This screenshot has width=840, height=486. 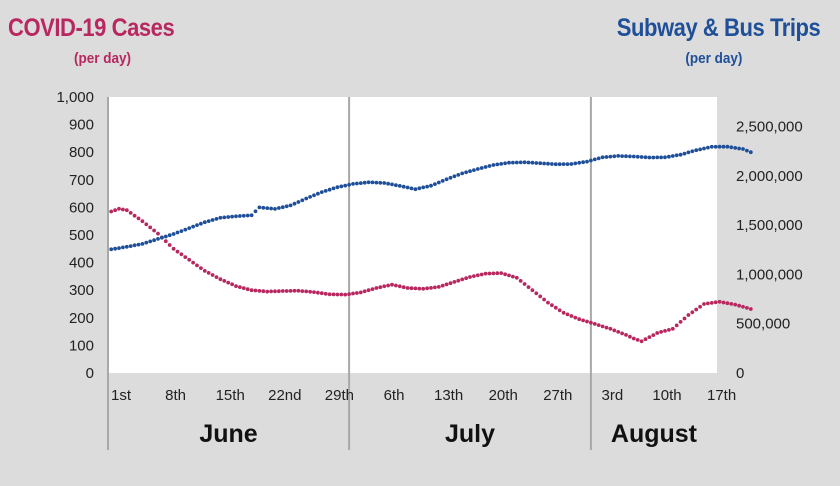 What do you see at coordinates (448, 395) in the screenshot?
I see `x-tick-label: 13th` at bounding box center [448, 395].